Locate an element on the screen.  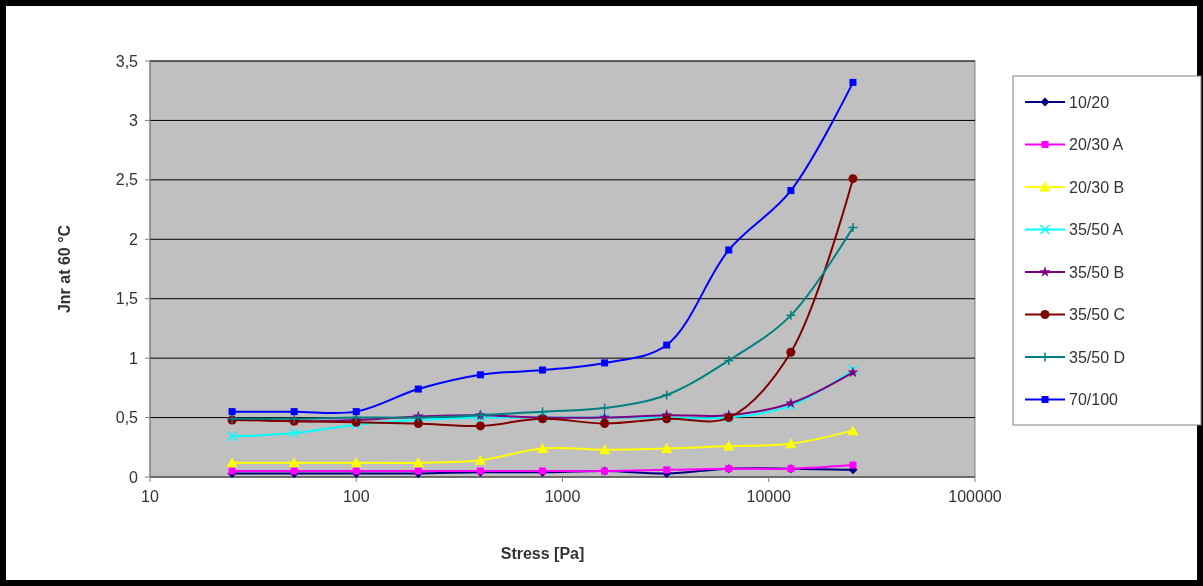
y-axis-title: Jnr at 60 °C is located at coordinates (64, 269).